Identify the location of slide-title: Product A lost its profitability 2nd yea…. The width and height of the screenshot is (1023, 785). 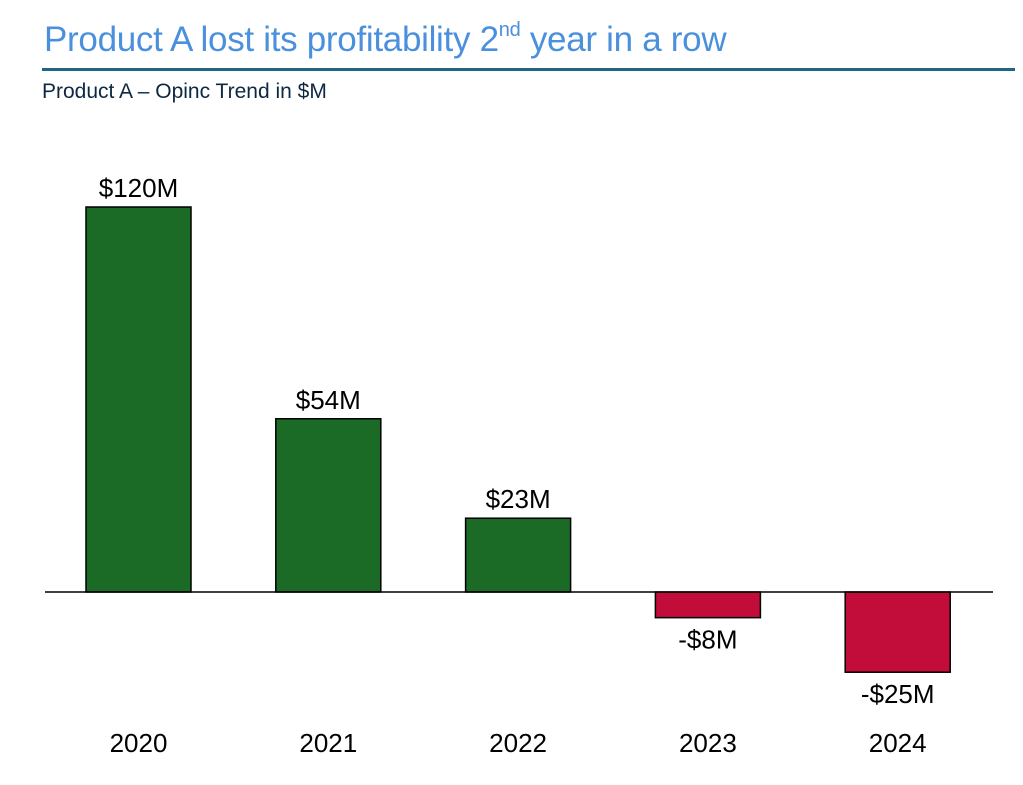
(385, 39).